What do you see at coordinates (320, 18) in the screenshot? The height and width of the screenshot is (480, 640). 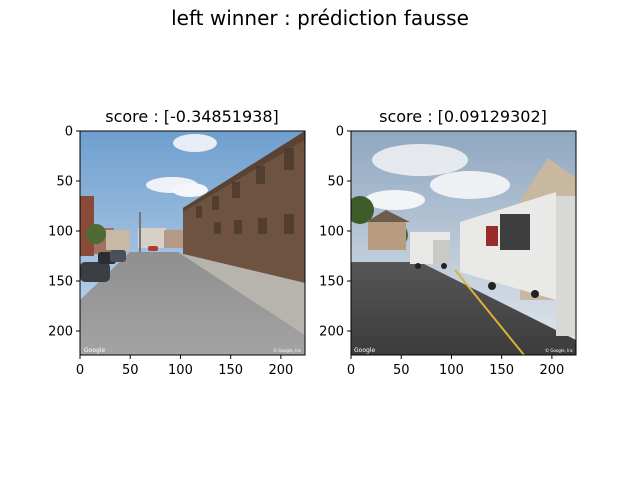 I see `figure-title: left winner : prédiction fausse` at bounding box center [320, 18].